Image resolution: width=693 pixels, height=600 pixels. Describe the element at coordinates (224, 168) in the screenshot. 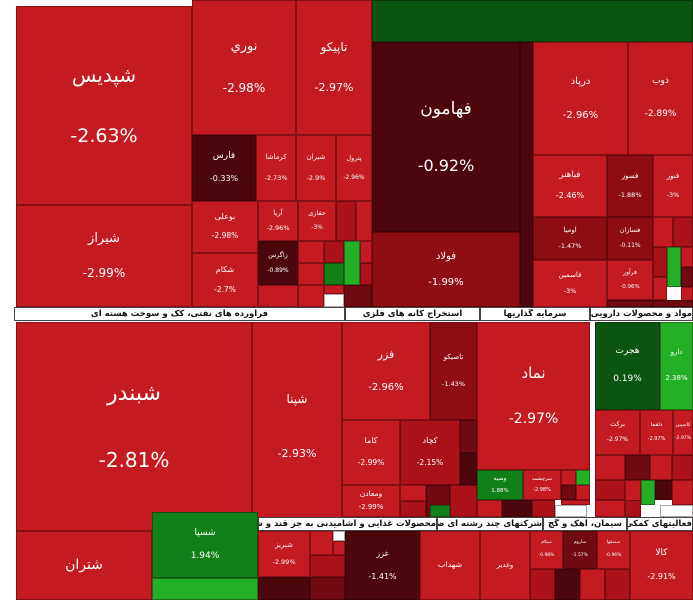

I see `treemap-cell: فارس -0.33%` at that location.